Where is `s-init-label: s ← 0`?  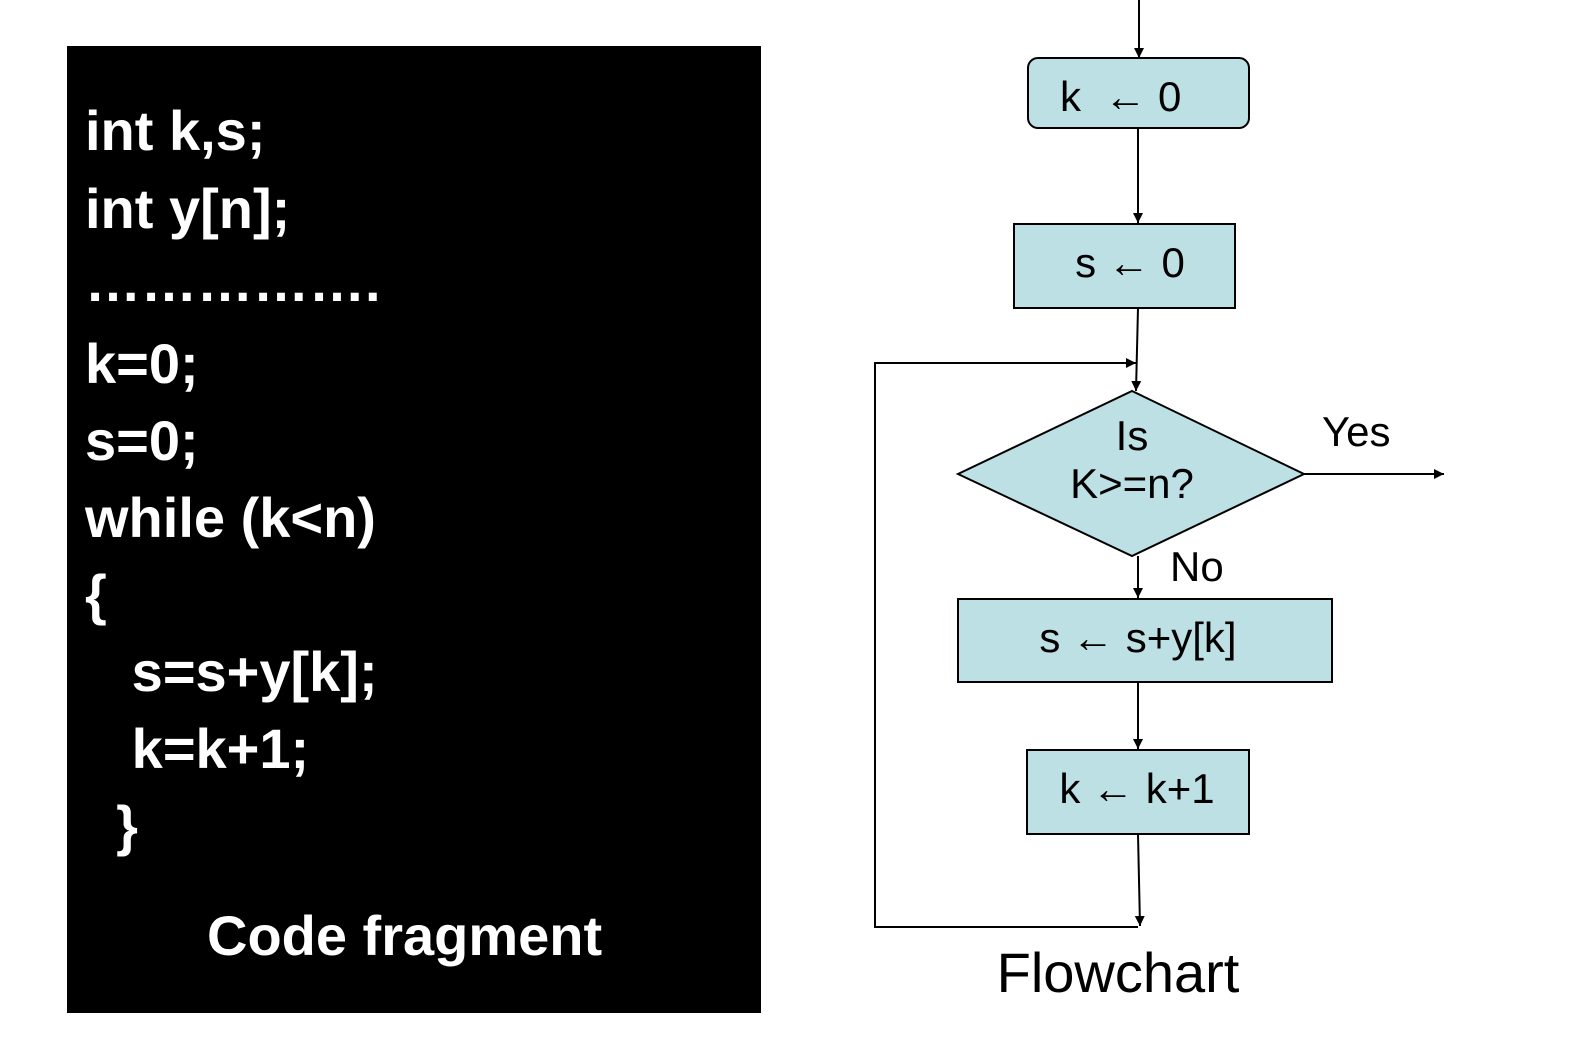 s-init-label: s ← 0 is located at coordinates (1130, 262).